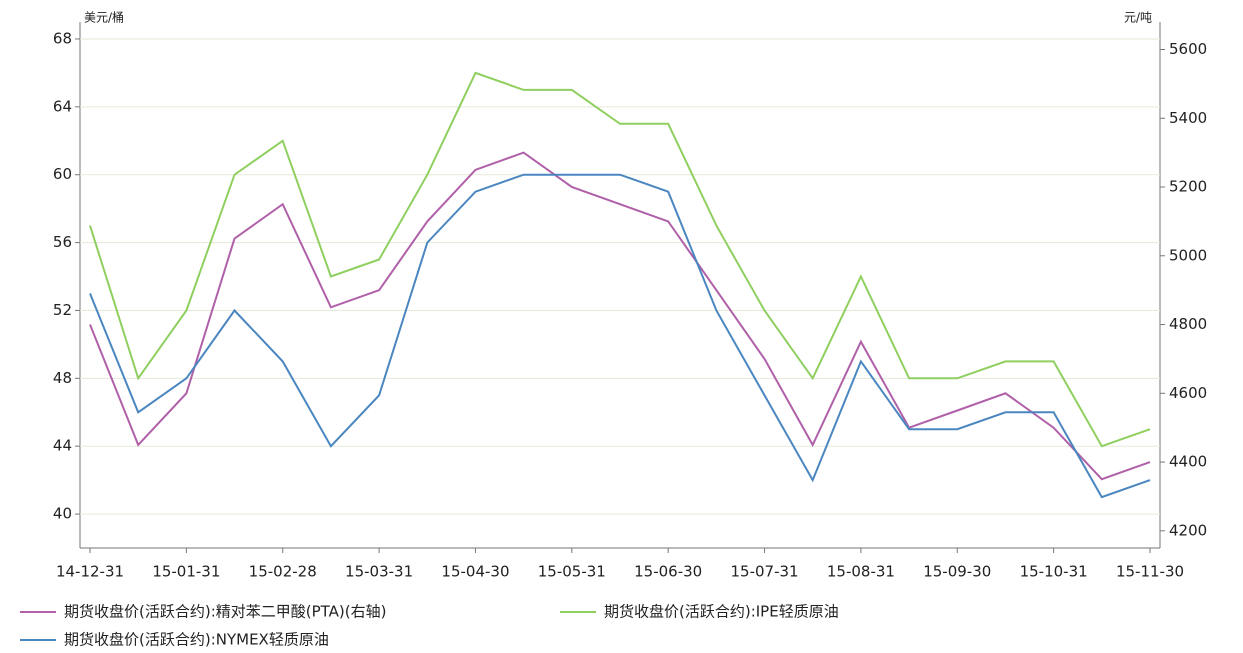  What do you see at coordinates (1188, 118) in the screenshot?
I see `y2-tick-label: 5400` at bounding box center [1188, 118].